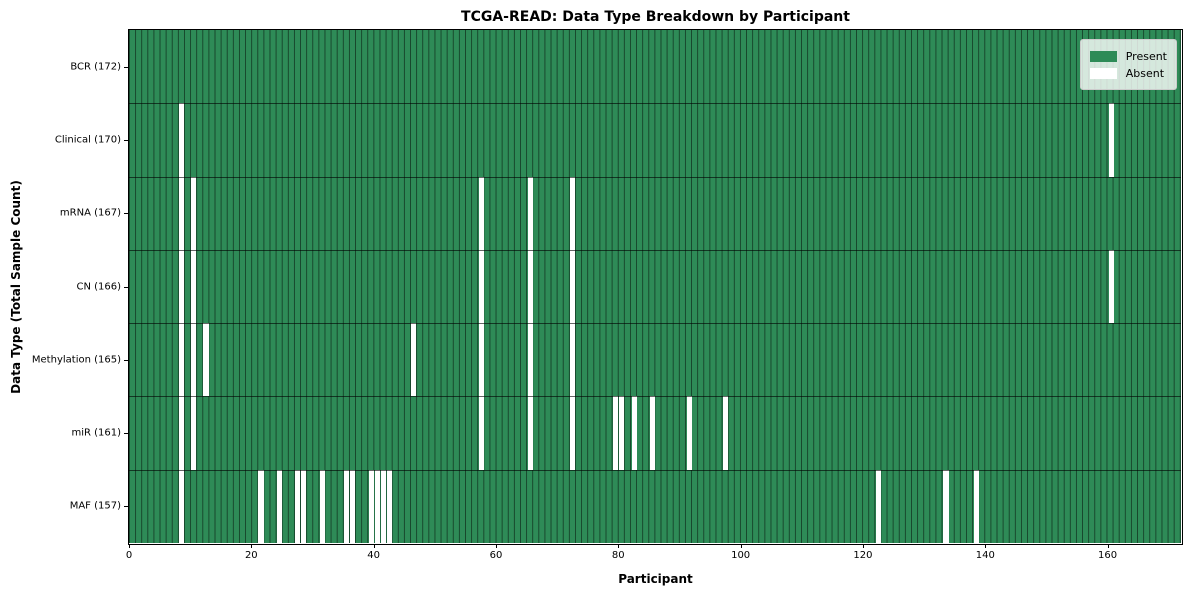 The width and height of the screenshot is (1200, 600). Describe the element at coordinates (181, 506) in the screenshot. I see `absent-cell-maf-p8` at that location.